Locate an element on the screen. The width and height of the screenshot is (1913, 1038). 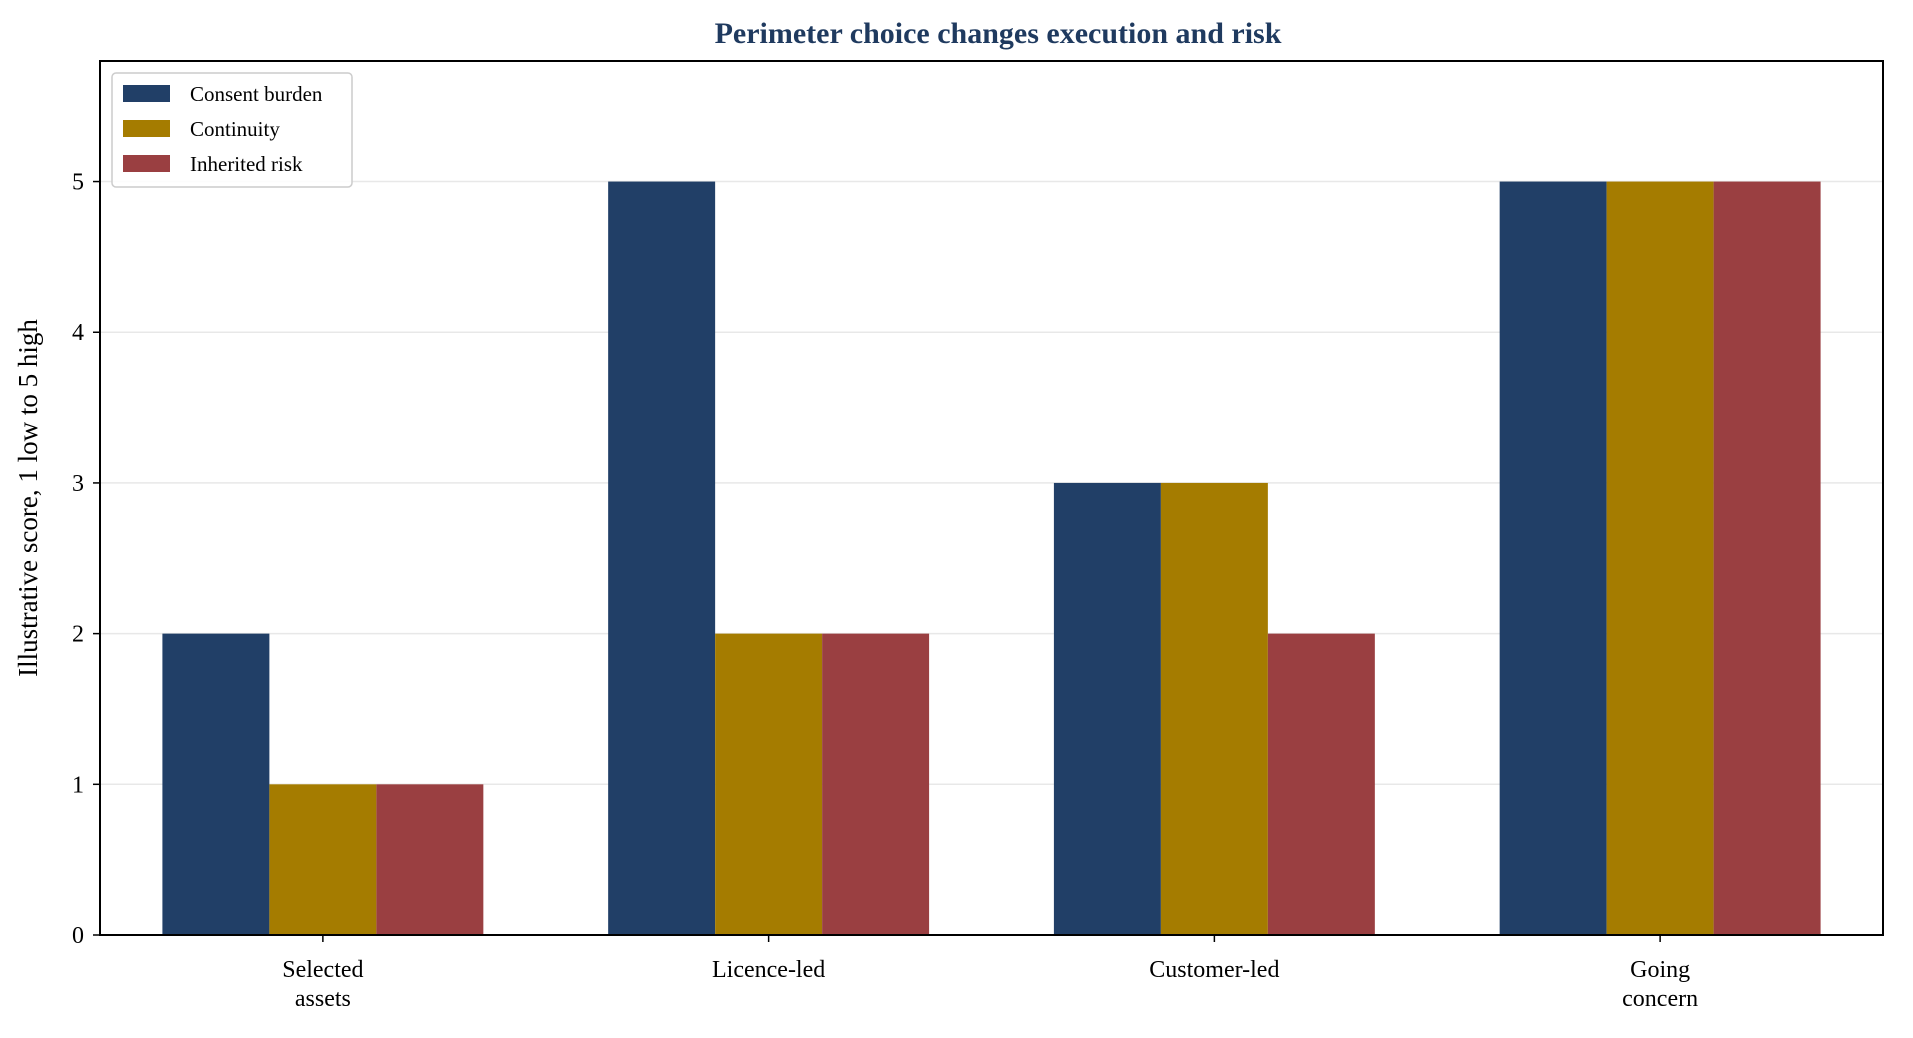
y-tick-label: 4 is located at coordinates (78, 333).